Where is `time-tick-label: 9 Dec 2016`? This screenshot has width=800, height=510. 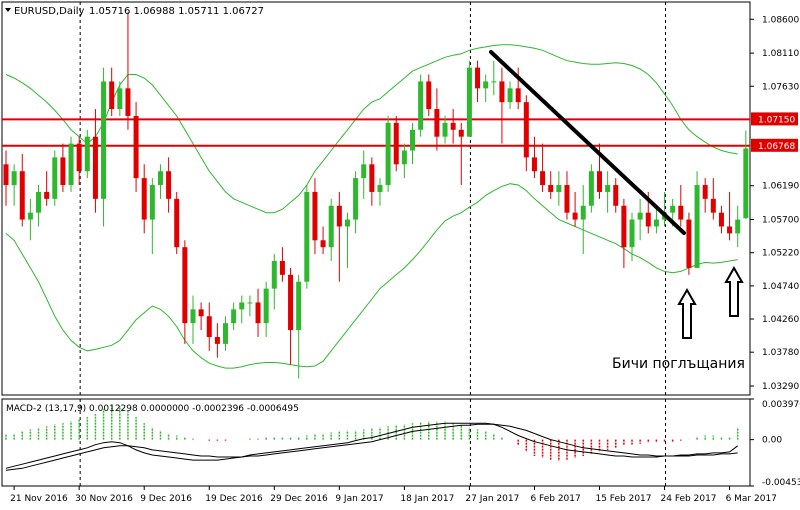 time-tick-label: 9 Dec 2016 is located at coordinates (166, 499).